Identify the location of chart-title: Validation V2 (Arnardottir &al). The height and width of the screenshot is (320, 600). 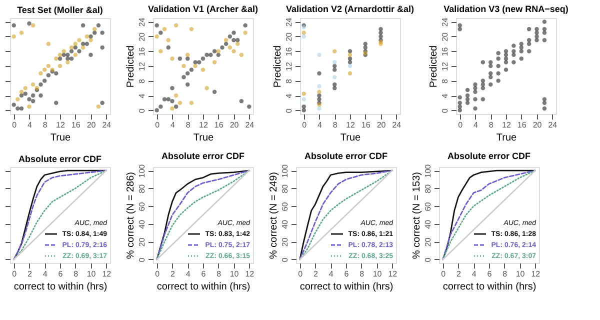
(350, 9).